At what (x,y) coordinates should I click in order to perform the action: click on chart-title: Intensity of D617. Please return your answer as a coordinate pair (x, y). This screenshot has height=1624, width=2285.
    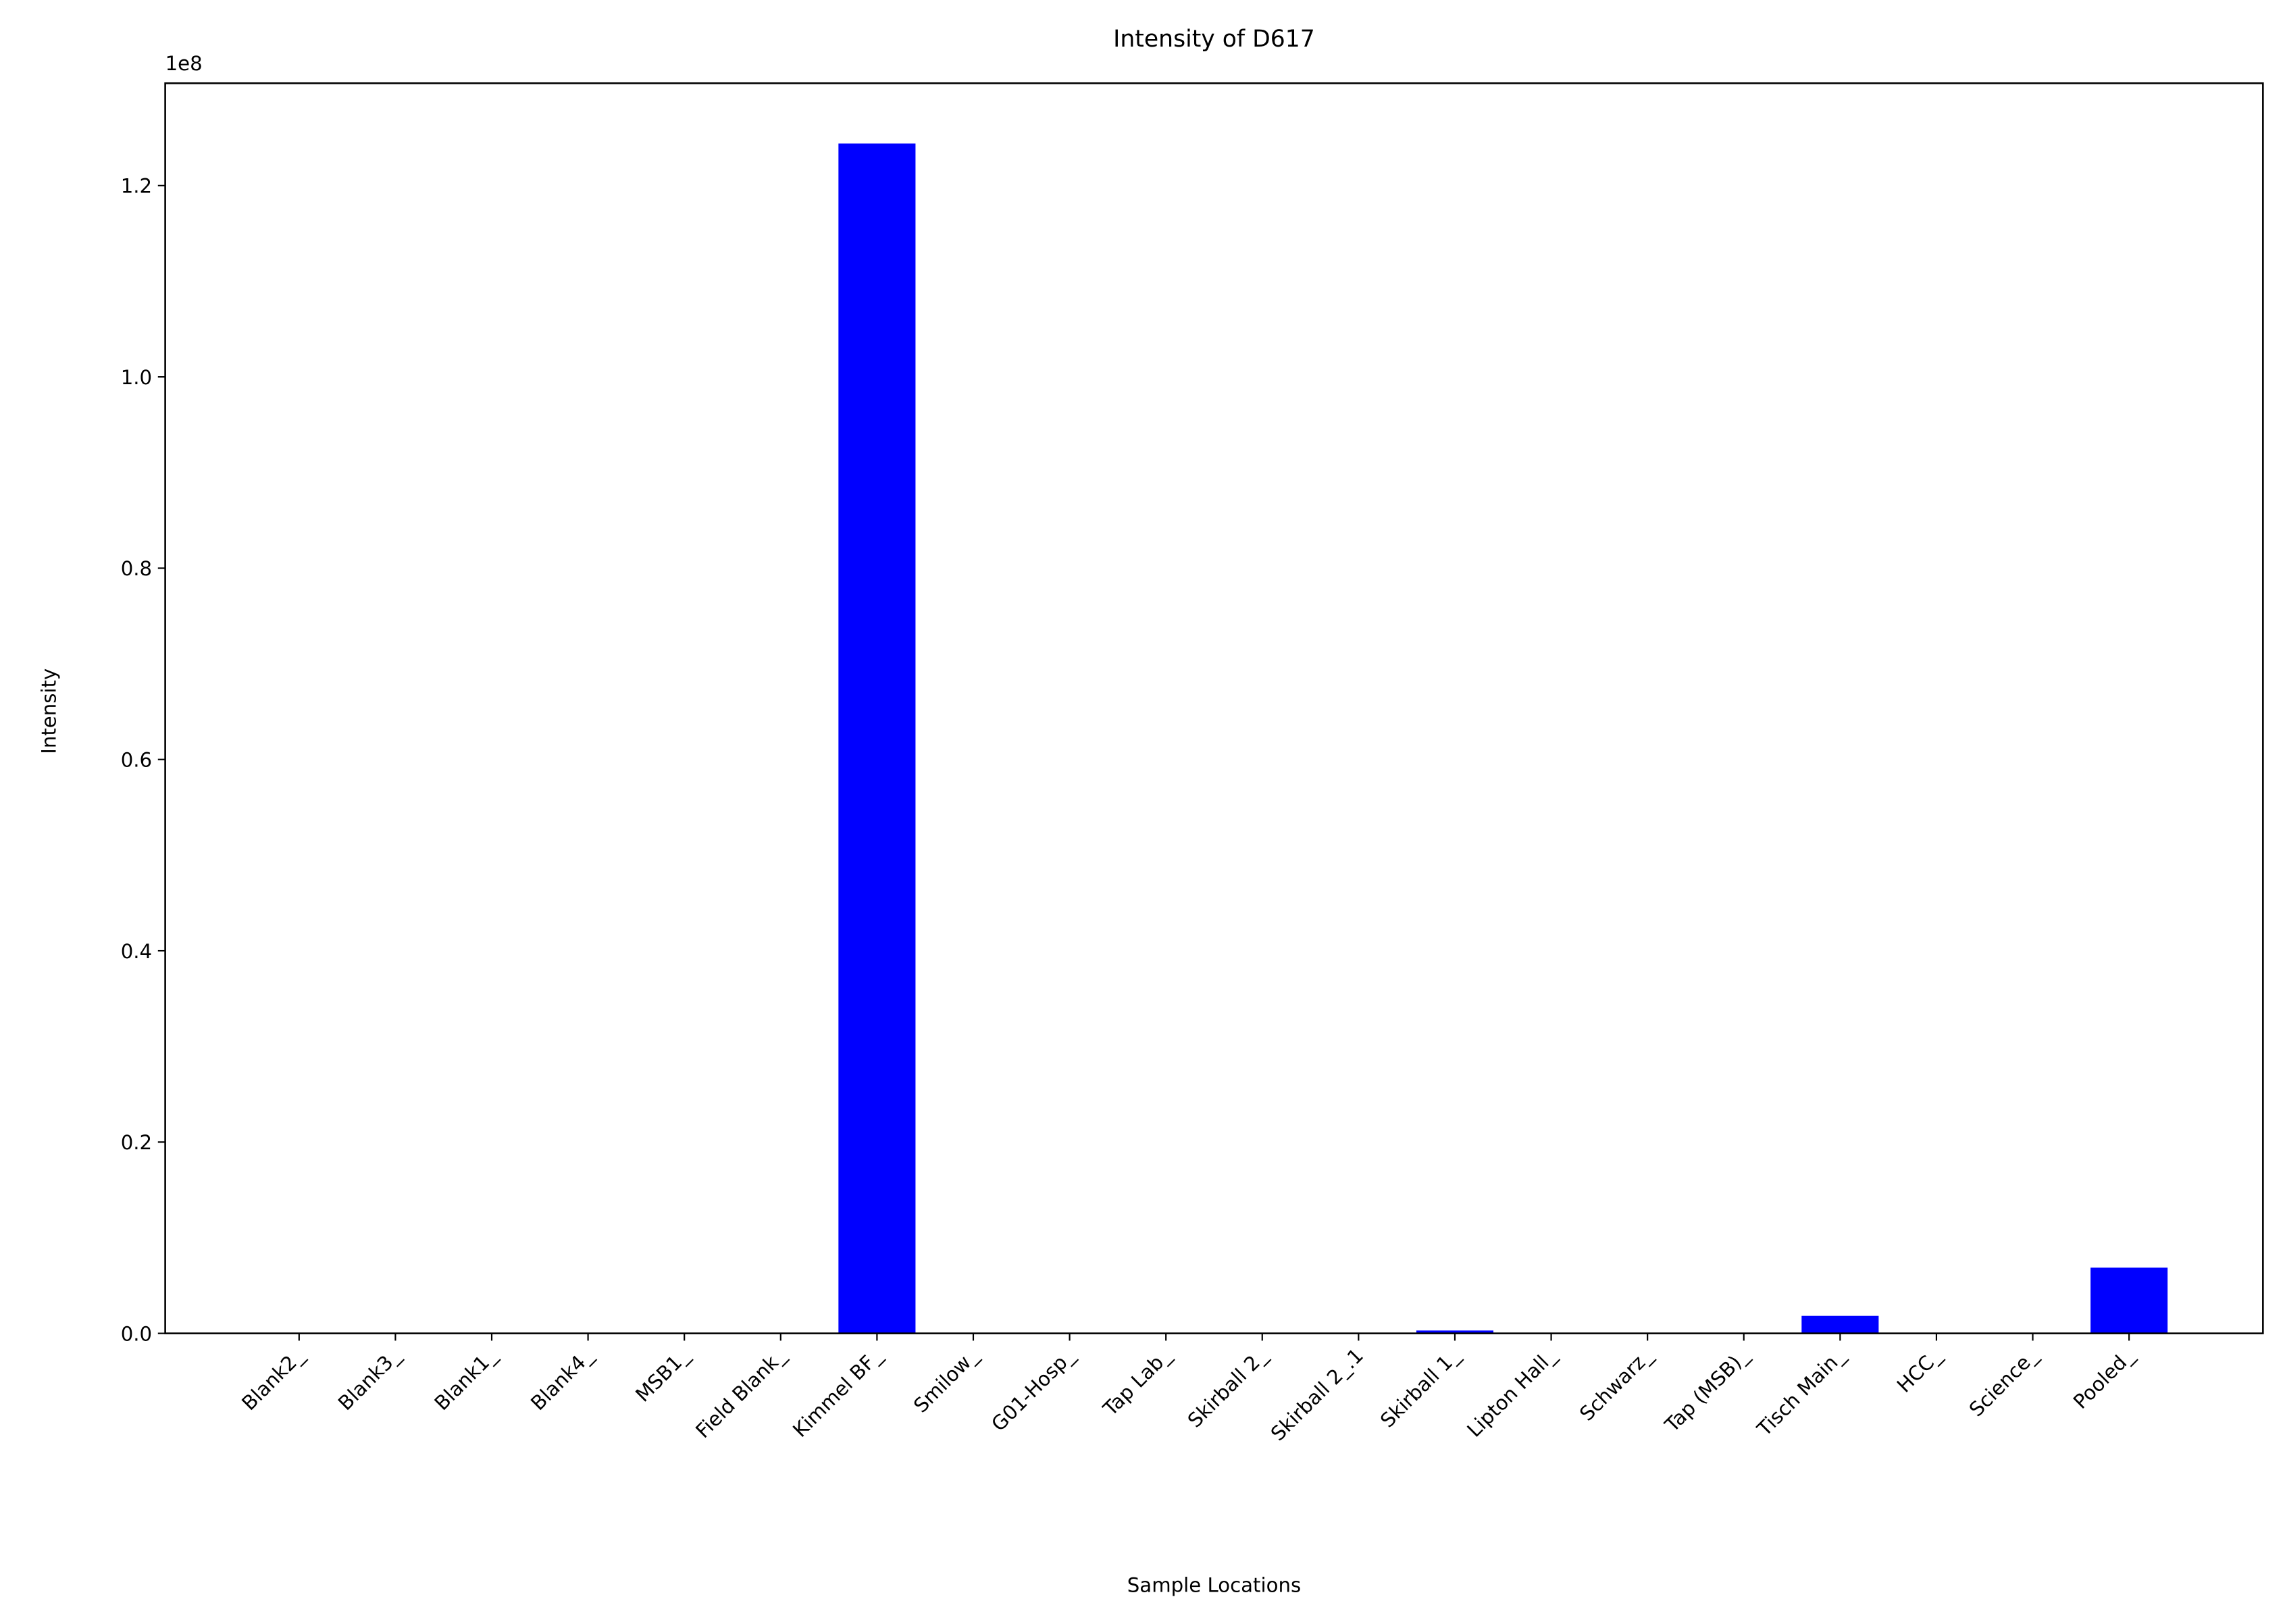
    Looking at the image, I should click on (1214, 40).